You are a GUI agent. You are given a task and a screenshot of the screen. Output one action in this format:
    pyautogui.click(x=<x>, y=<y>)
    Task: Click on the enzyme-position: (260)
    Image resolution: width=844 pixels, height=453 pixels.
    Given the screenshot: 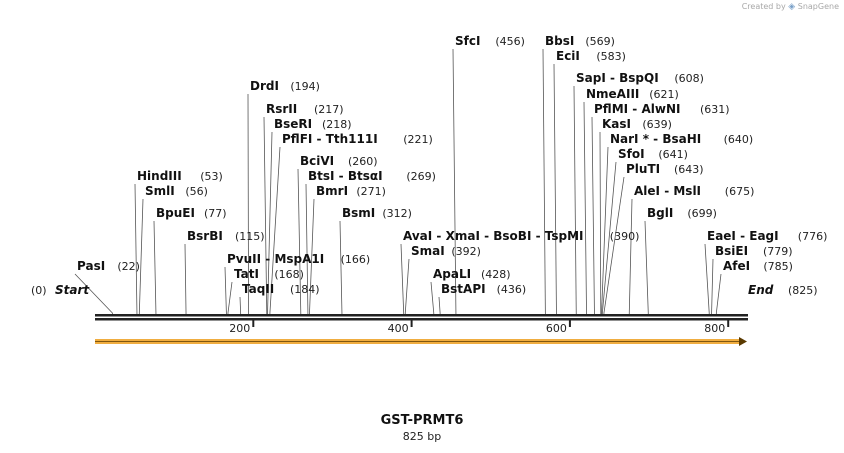 What is the action you would take?
    pyautogui.click(x=363, y=161)
    